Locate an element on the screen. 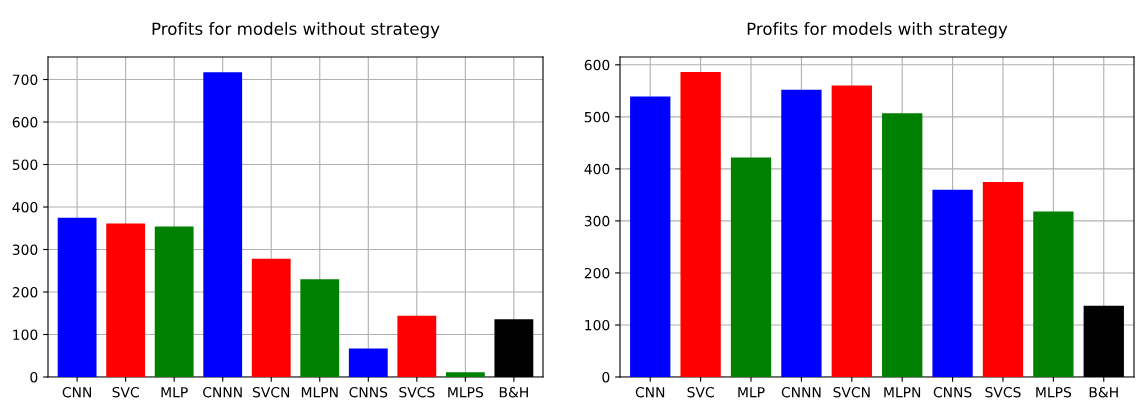  chart-title: Profits for models without strategy is located at coordinates (296, 30).